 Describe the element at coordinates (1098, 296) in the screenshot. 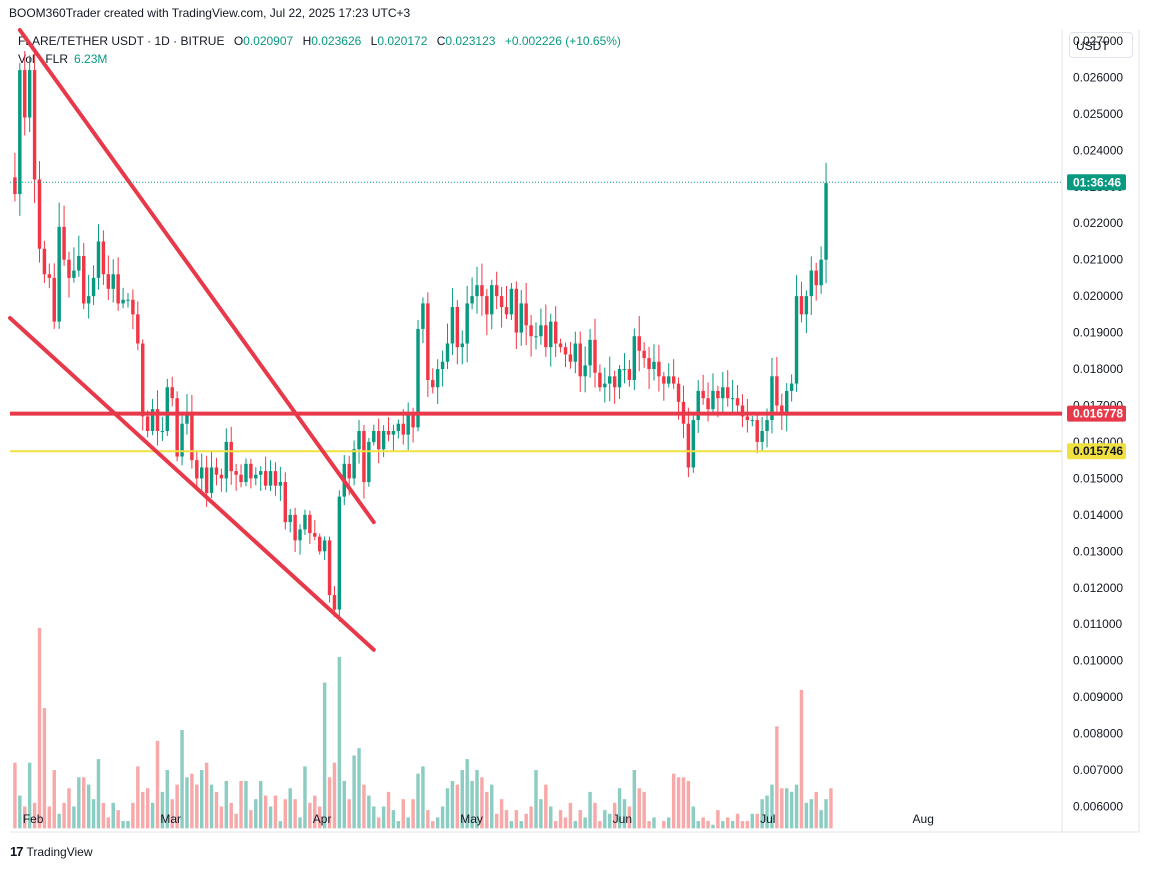

I see `price-tick-label: 0.020000` at that location.